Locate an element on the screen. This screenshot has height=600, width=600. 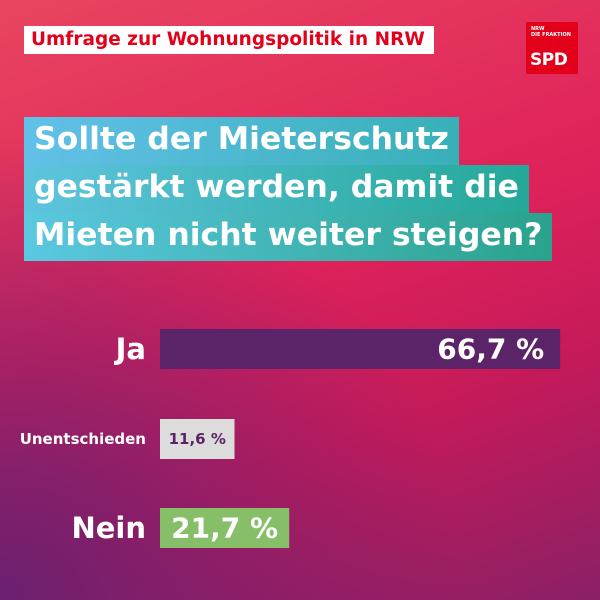
spd-logo: NRW DIE FRAKTION SPD is located at coordinates (552, 48).